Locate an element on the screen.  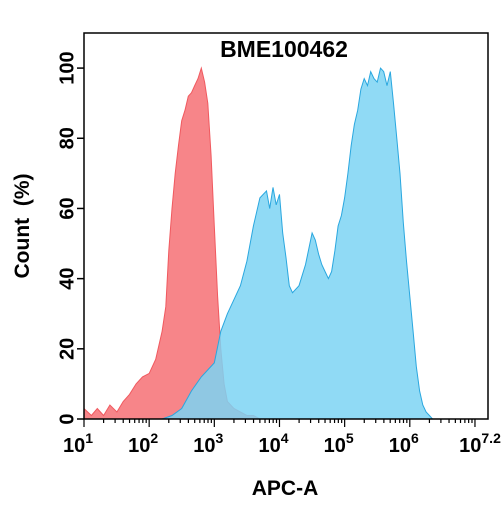
y-axis: 0 20 40 60 80 100 is located at coordinates (70, 238).